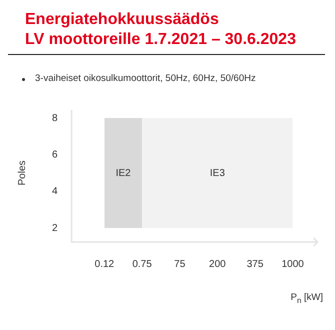 This screenshot has height=330, width=335. Describe the element at coordinates (55, 118) in the screenshot. I see `y-tick-label: 8` at that location.